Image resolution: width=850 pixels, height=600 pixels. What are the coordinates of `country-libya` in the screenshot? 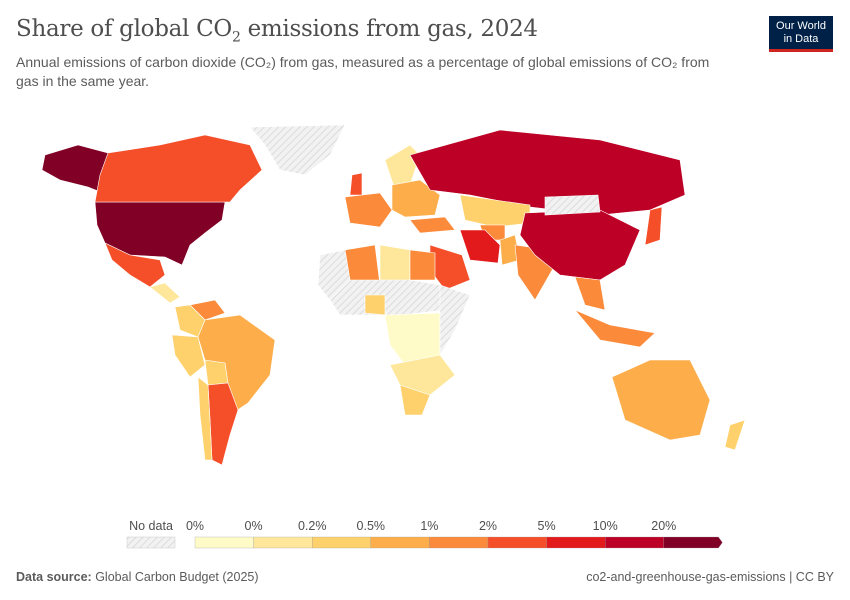 It's located at (395, 264).